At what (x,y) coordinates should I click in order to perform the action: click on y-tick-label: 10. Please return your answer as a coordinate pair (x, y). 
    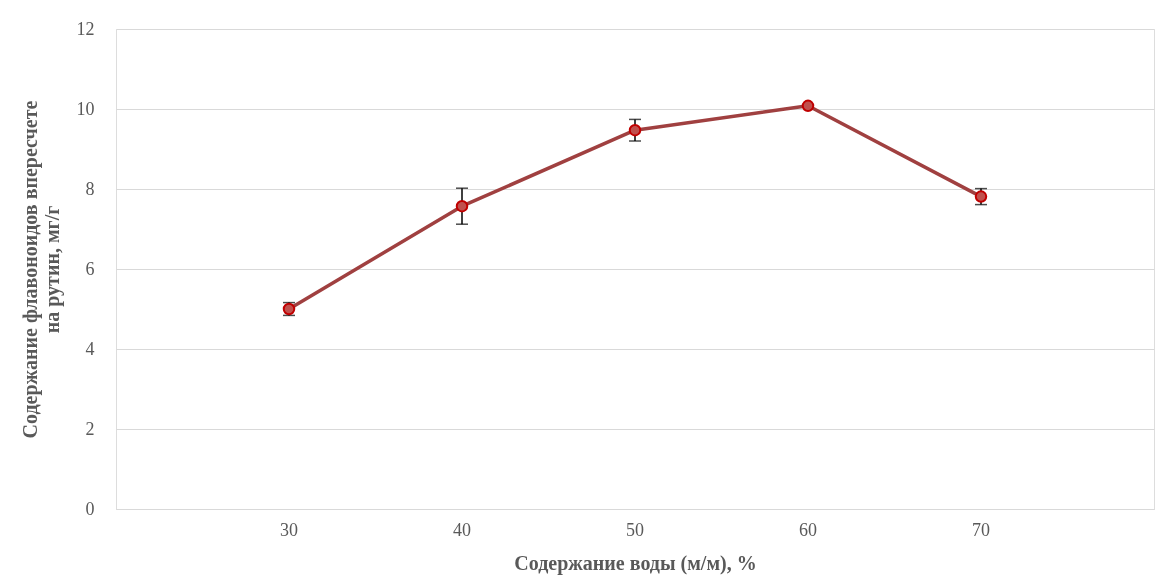
    Looking at the image, I should click on (85, 108).